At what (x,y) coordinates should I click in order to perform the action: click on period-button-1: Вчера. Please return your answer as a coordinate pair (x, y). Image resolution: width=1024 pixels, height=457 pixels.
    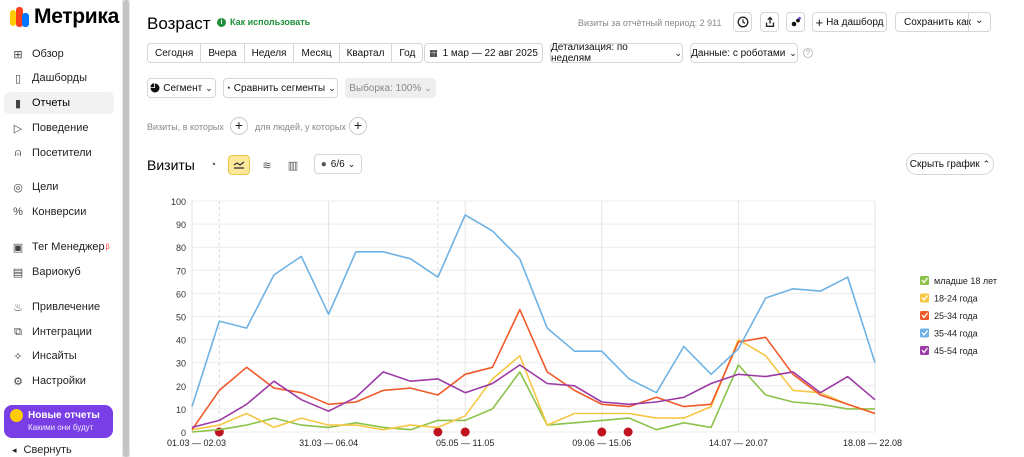
    Looking at the image, I should click on (222, 53).